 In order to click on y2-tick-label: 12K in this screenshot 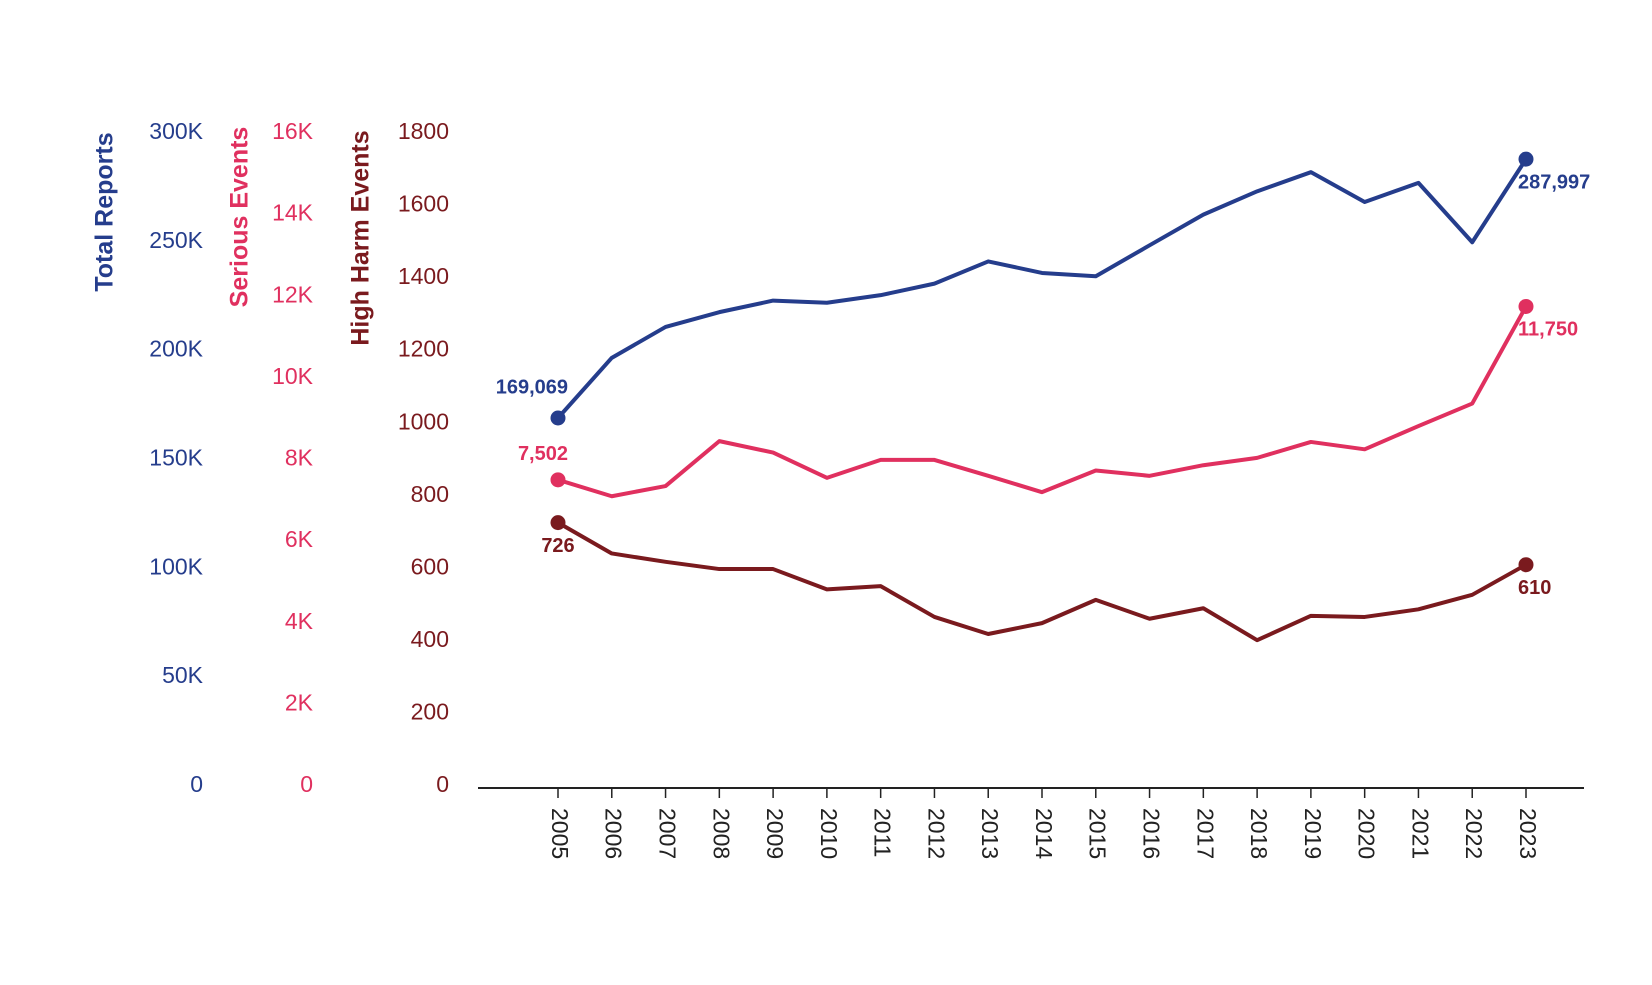, I will do `click(293, 294)`.